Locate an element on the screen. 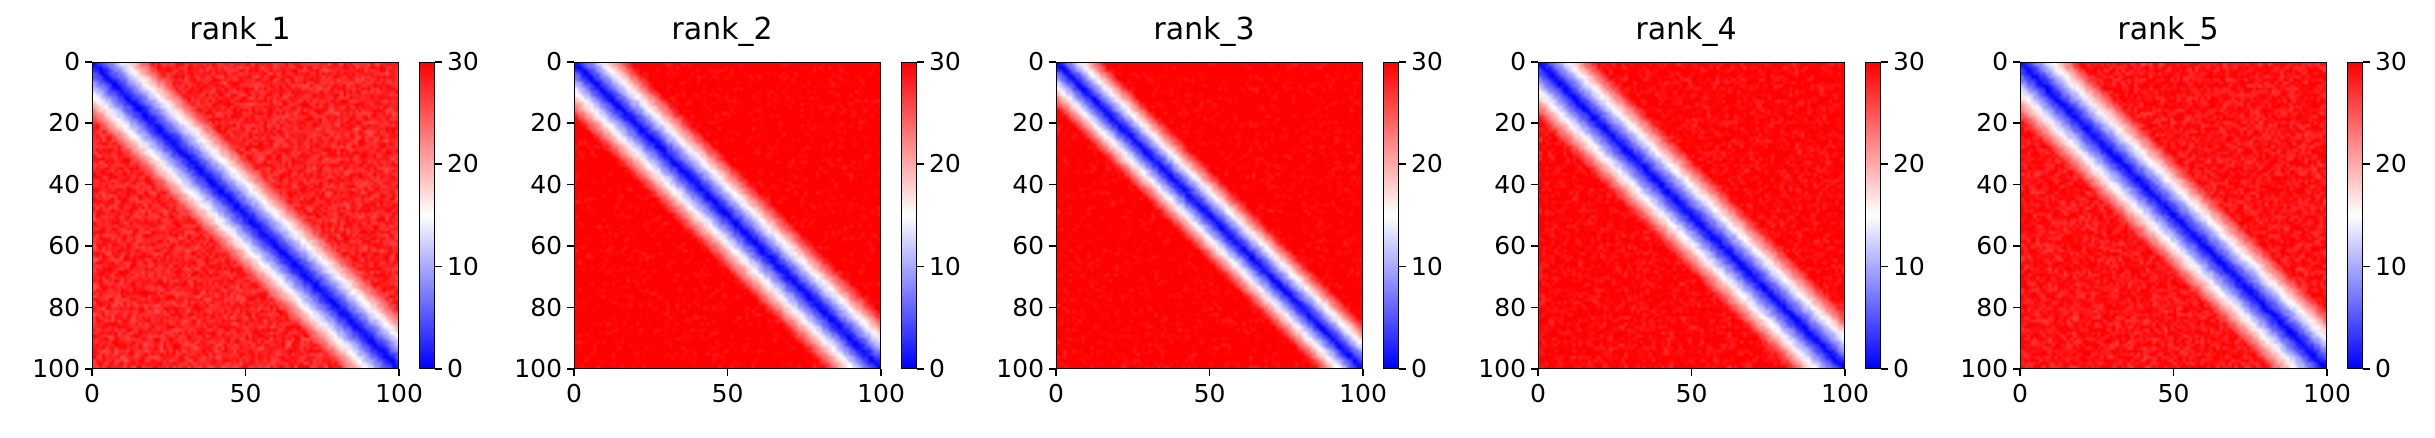 This screenshot has height=438, width=2435. chart-title: rank_3 is located at coordinates (1204, 29).